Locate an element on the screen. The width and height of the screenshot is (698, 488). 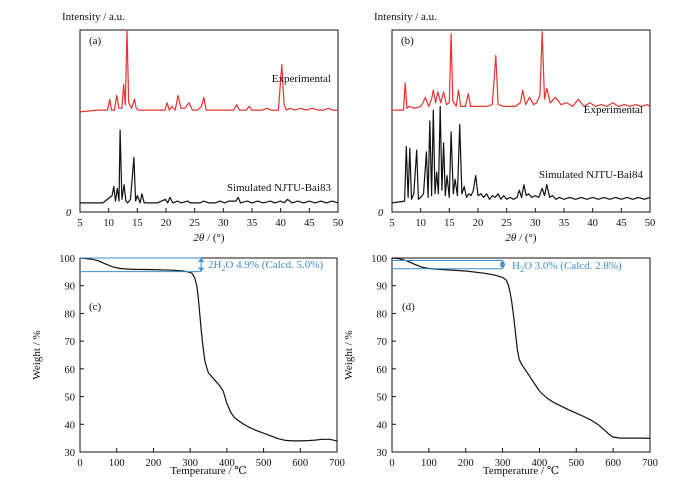
series-label-1: Simulated NJTU-Bai84 is located at coordinates (591, 175).